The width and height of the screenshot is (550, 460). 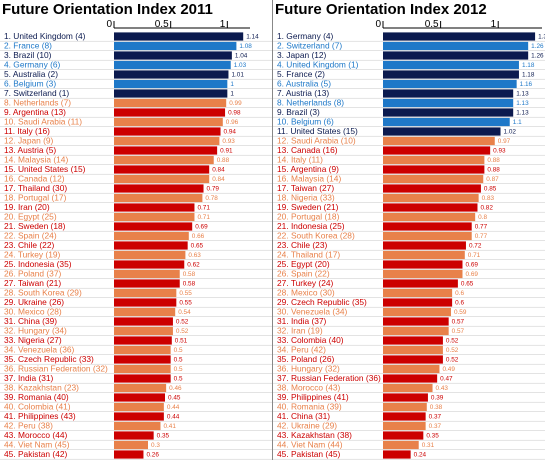 What do you see at coordinates (173, 417) in the screenshot?
I see `value-label: 0.44` at bounding box center [173, 417].